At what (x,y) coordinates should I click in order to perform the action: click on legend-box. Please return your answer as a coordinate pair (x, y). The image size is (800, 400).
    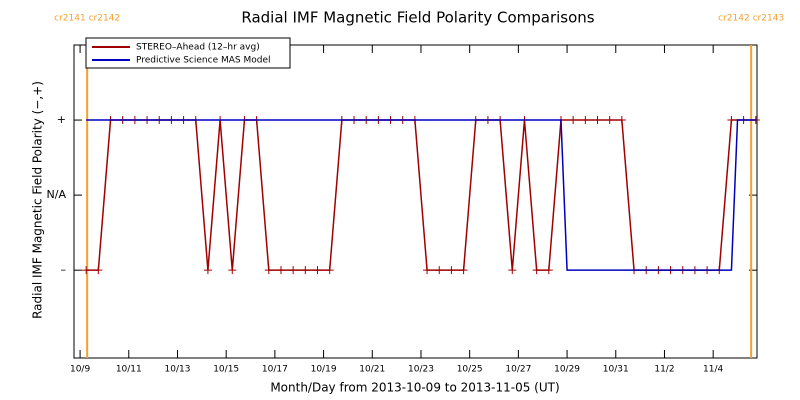
    Looking at the image, I should click on (188, 53).